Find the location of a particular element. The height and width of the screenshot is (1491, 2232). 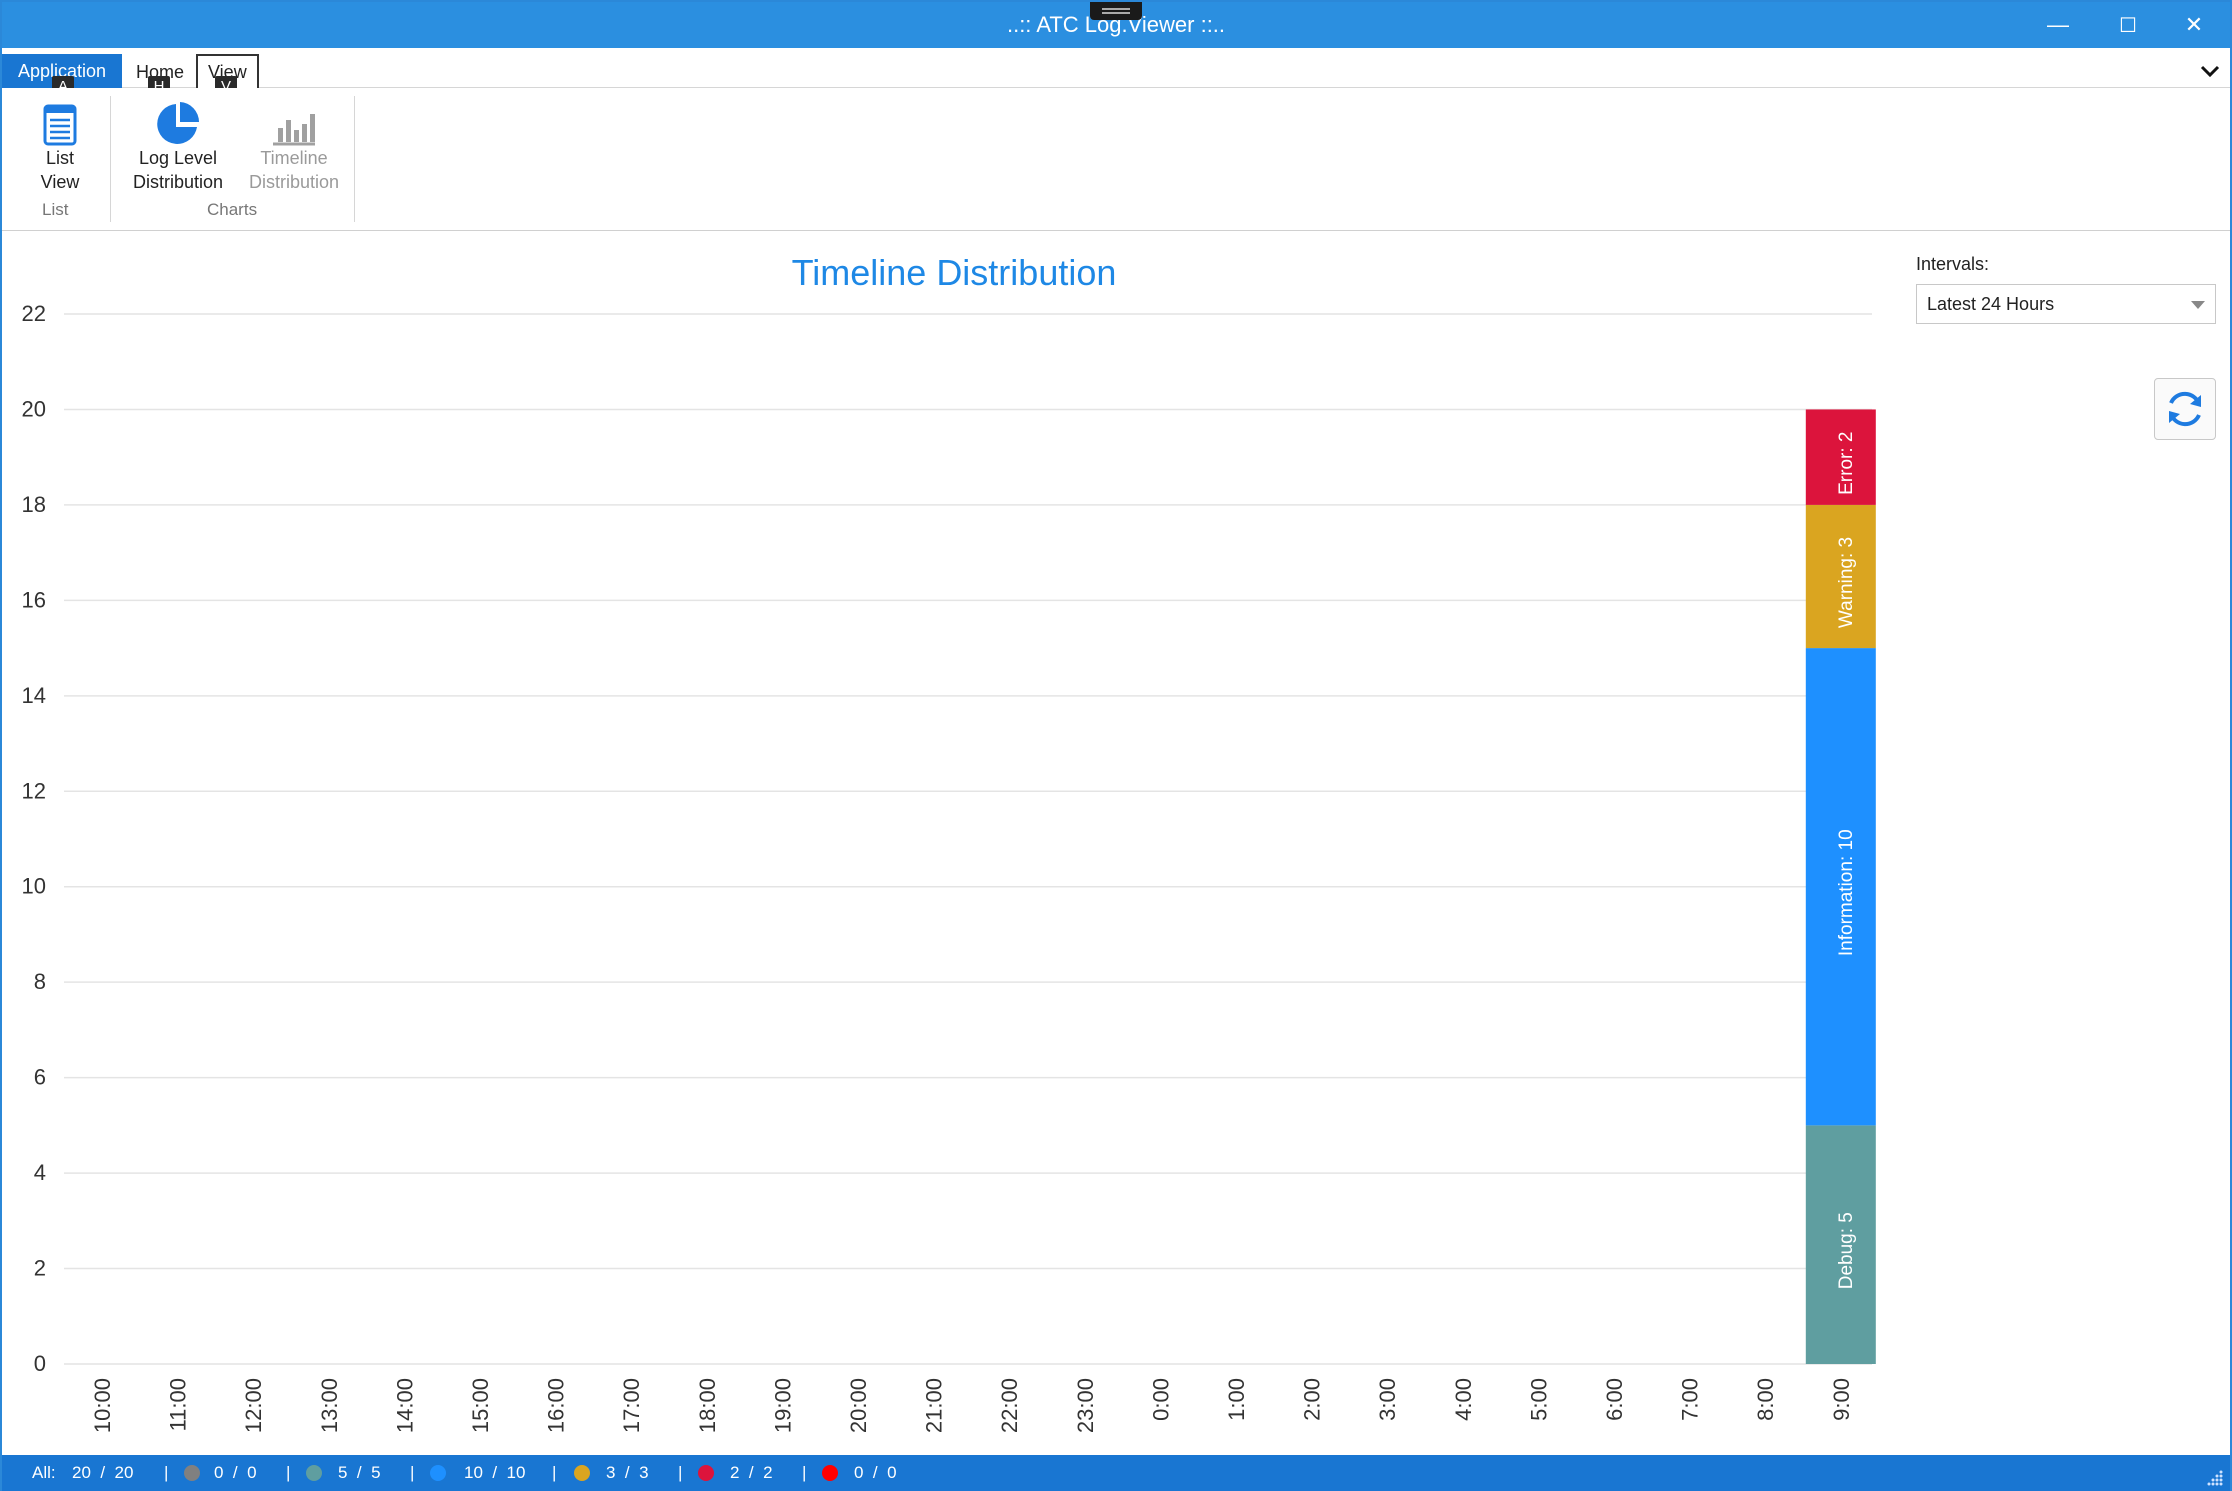

title-bar: ..:: ATC Log.Viewer ::.. — ☐ ✕ is located at coordinates (1116, 25).